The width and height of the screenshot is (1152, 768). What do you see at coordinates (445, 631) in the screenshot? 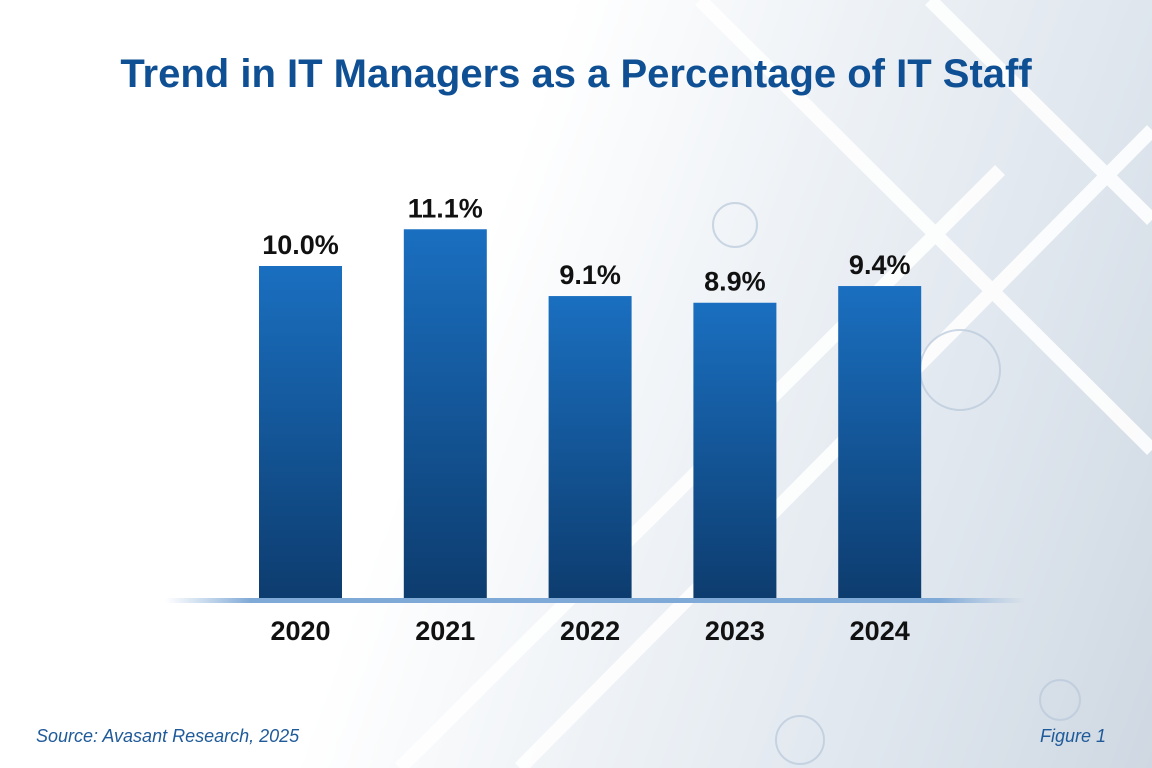
I see `x-tick-label-2021: 2021` at bounding box center [445, 631].